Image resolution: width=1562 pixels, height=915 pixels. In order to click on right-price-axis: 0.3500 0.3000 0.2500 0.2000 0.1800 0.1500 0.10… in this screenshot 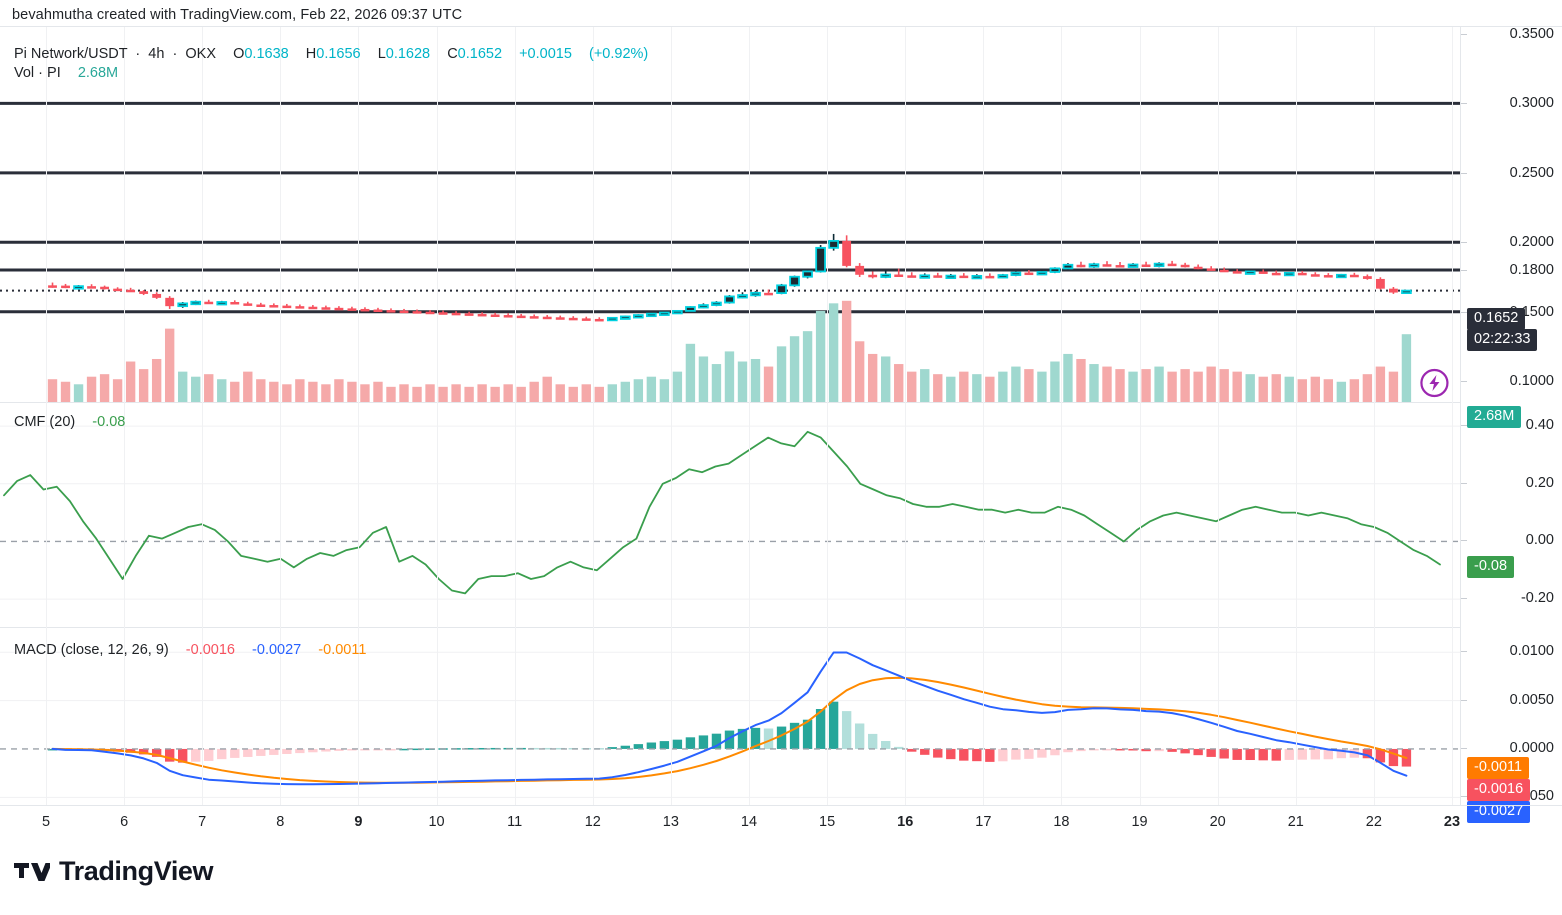, I will do `click(1511, 424)`.